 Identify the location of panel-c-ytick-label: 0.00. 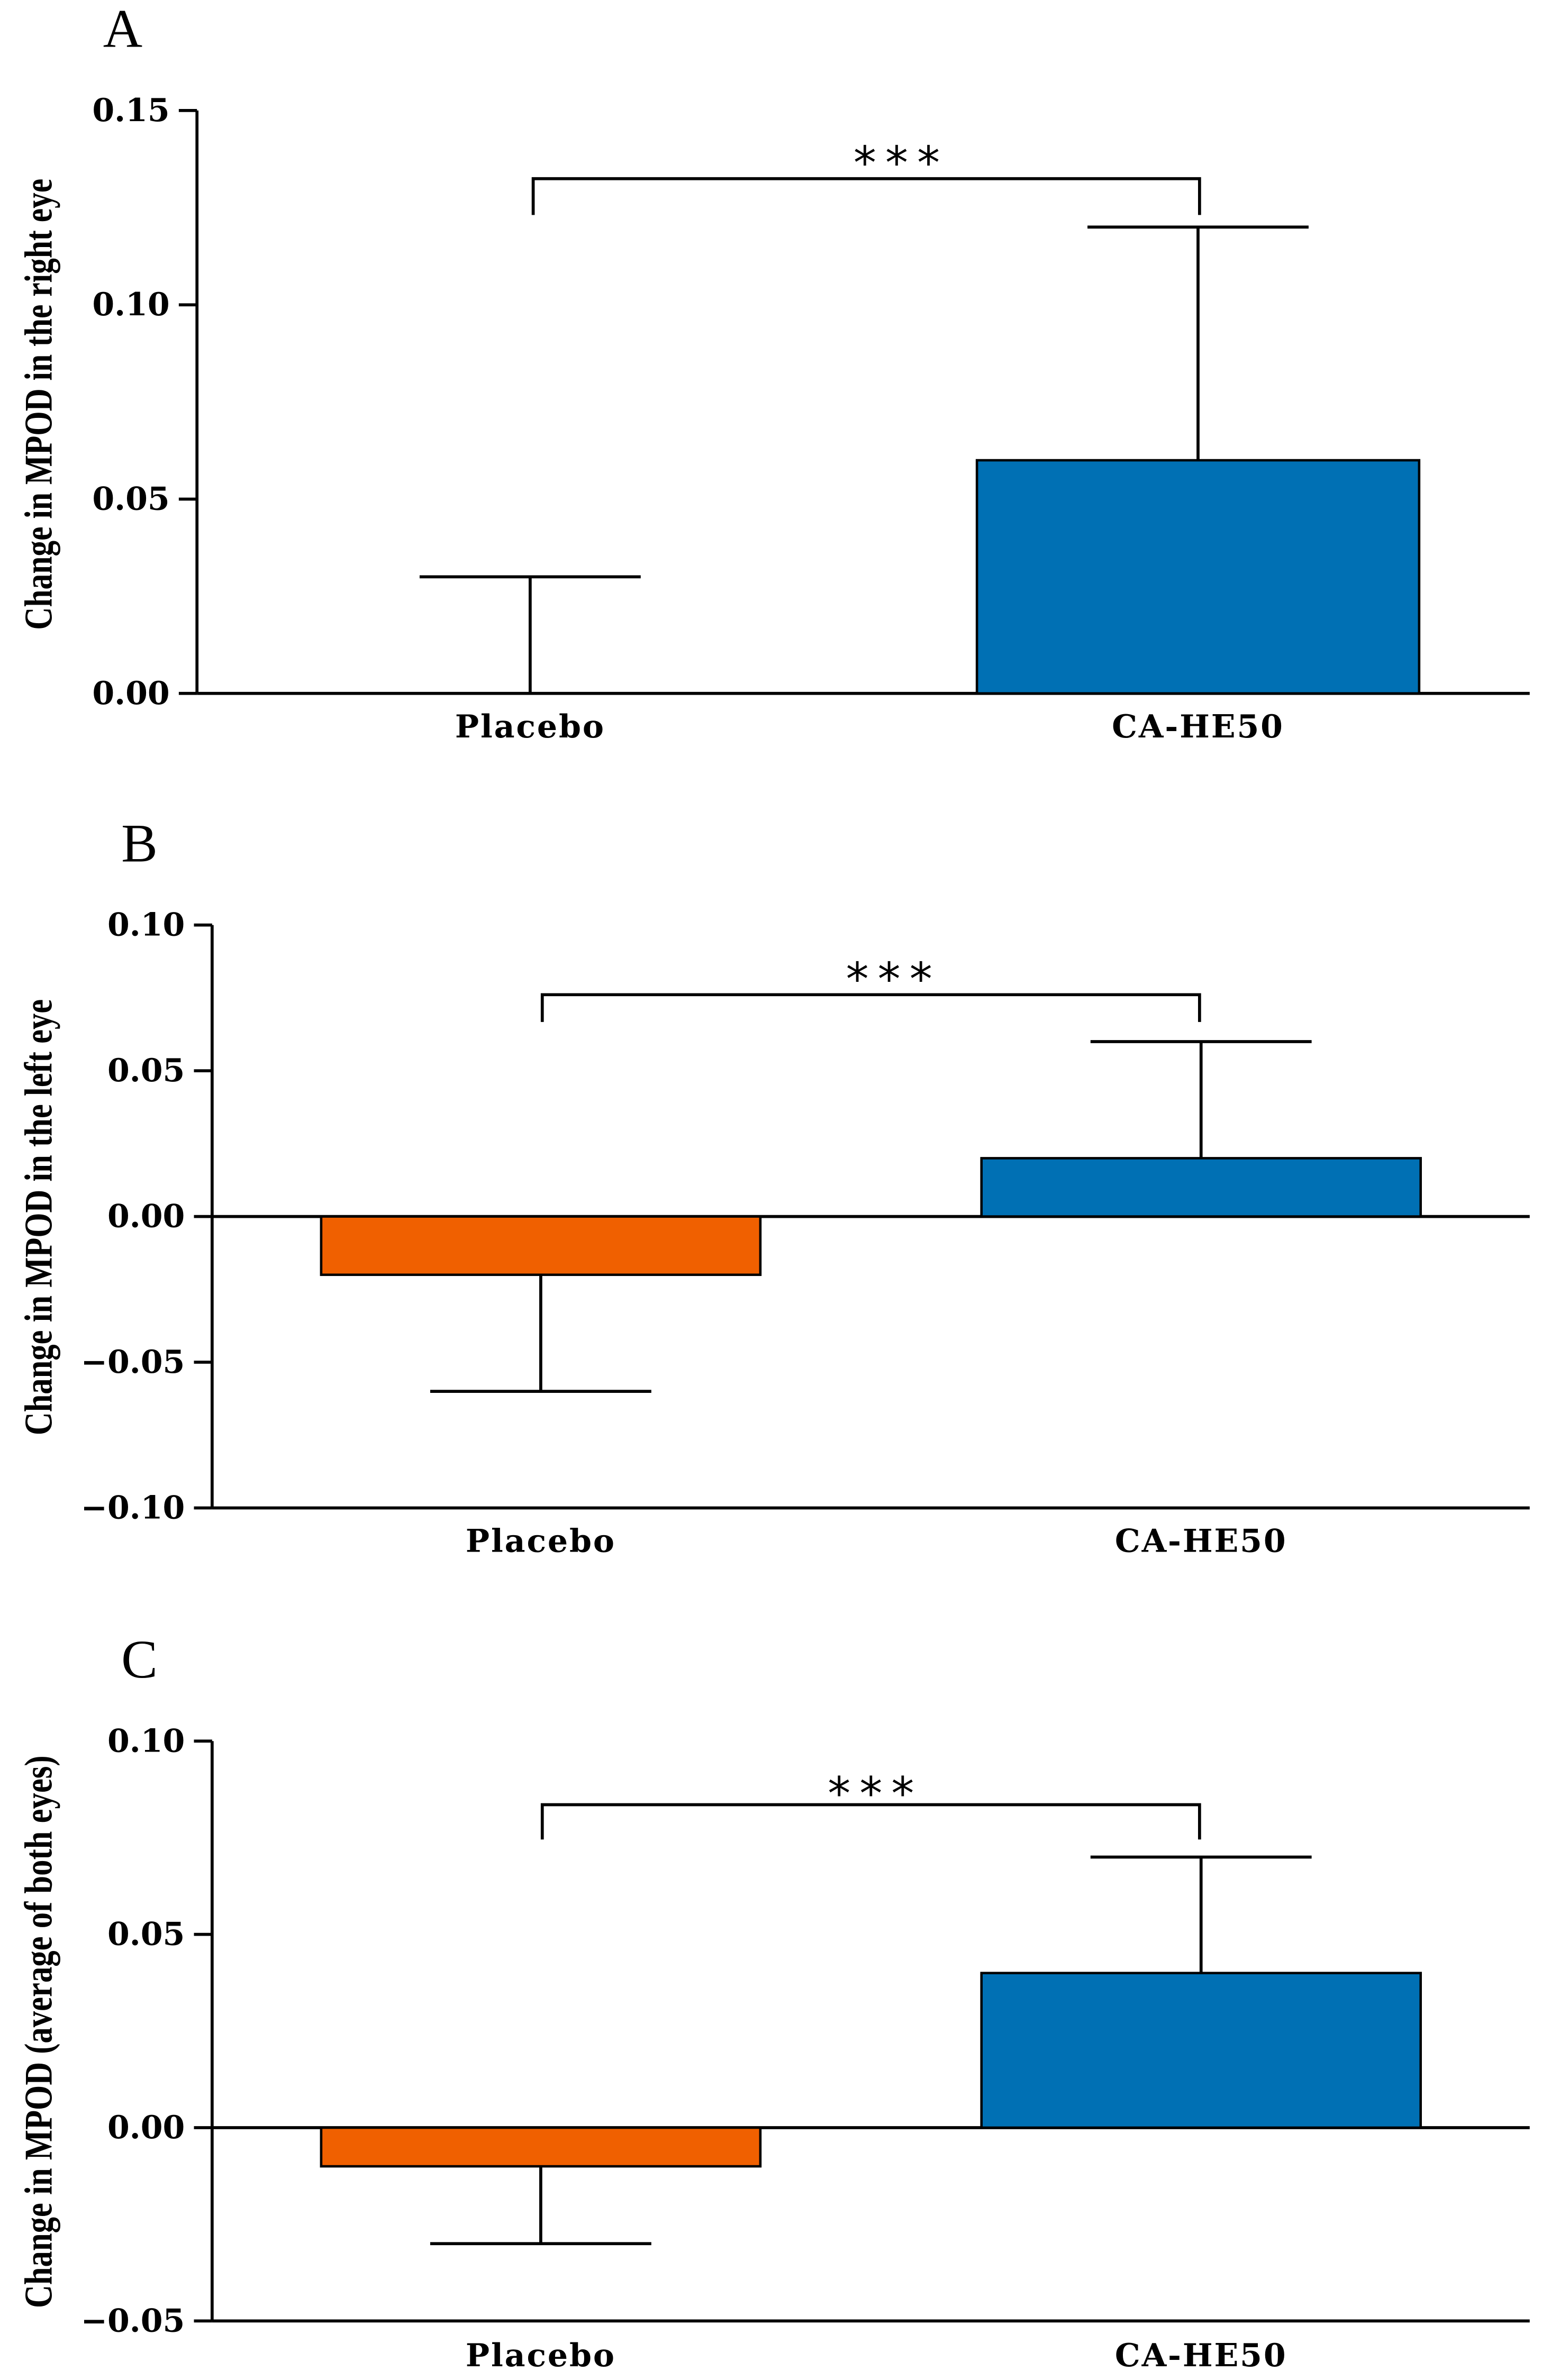
(146, 2127).